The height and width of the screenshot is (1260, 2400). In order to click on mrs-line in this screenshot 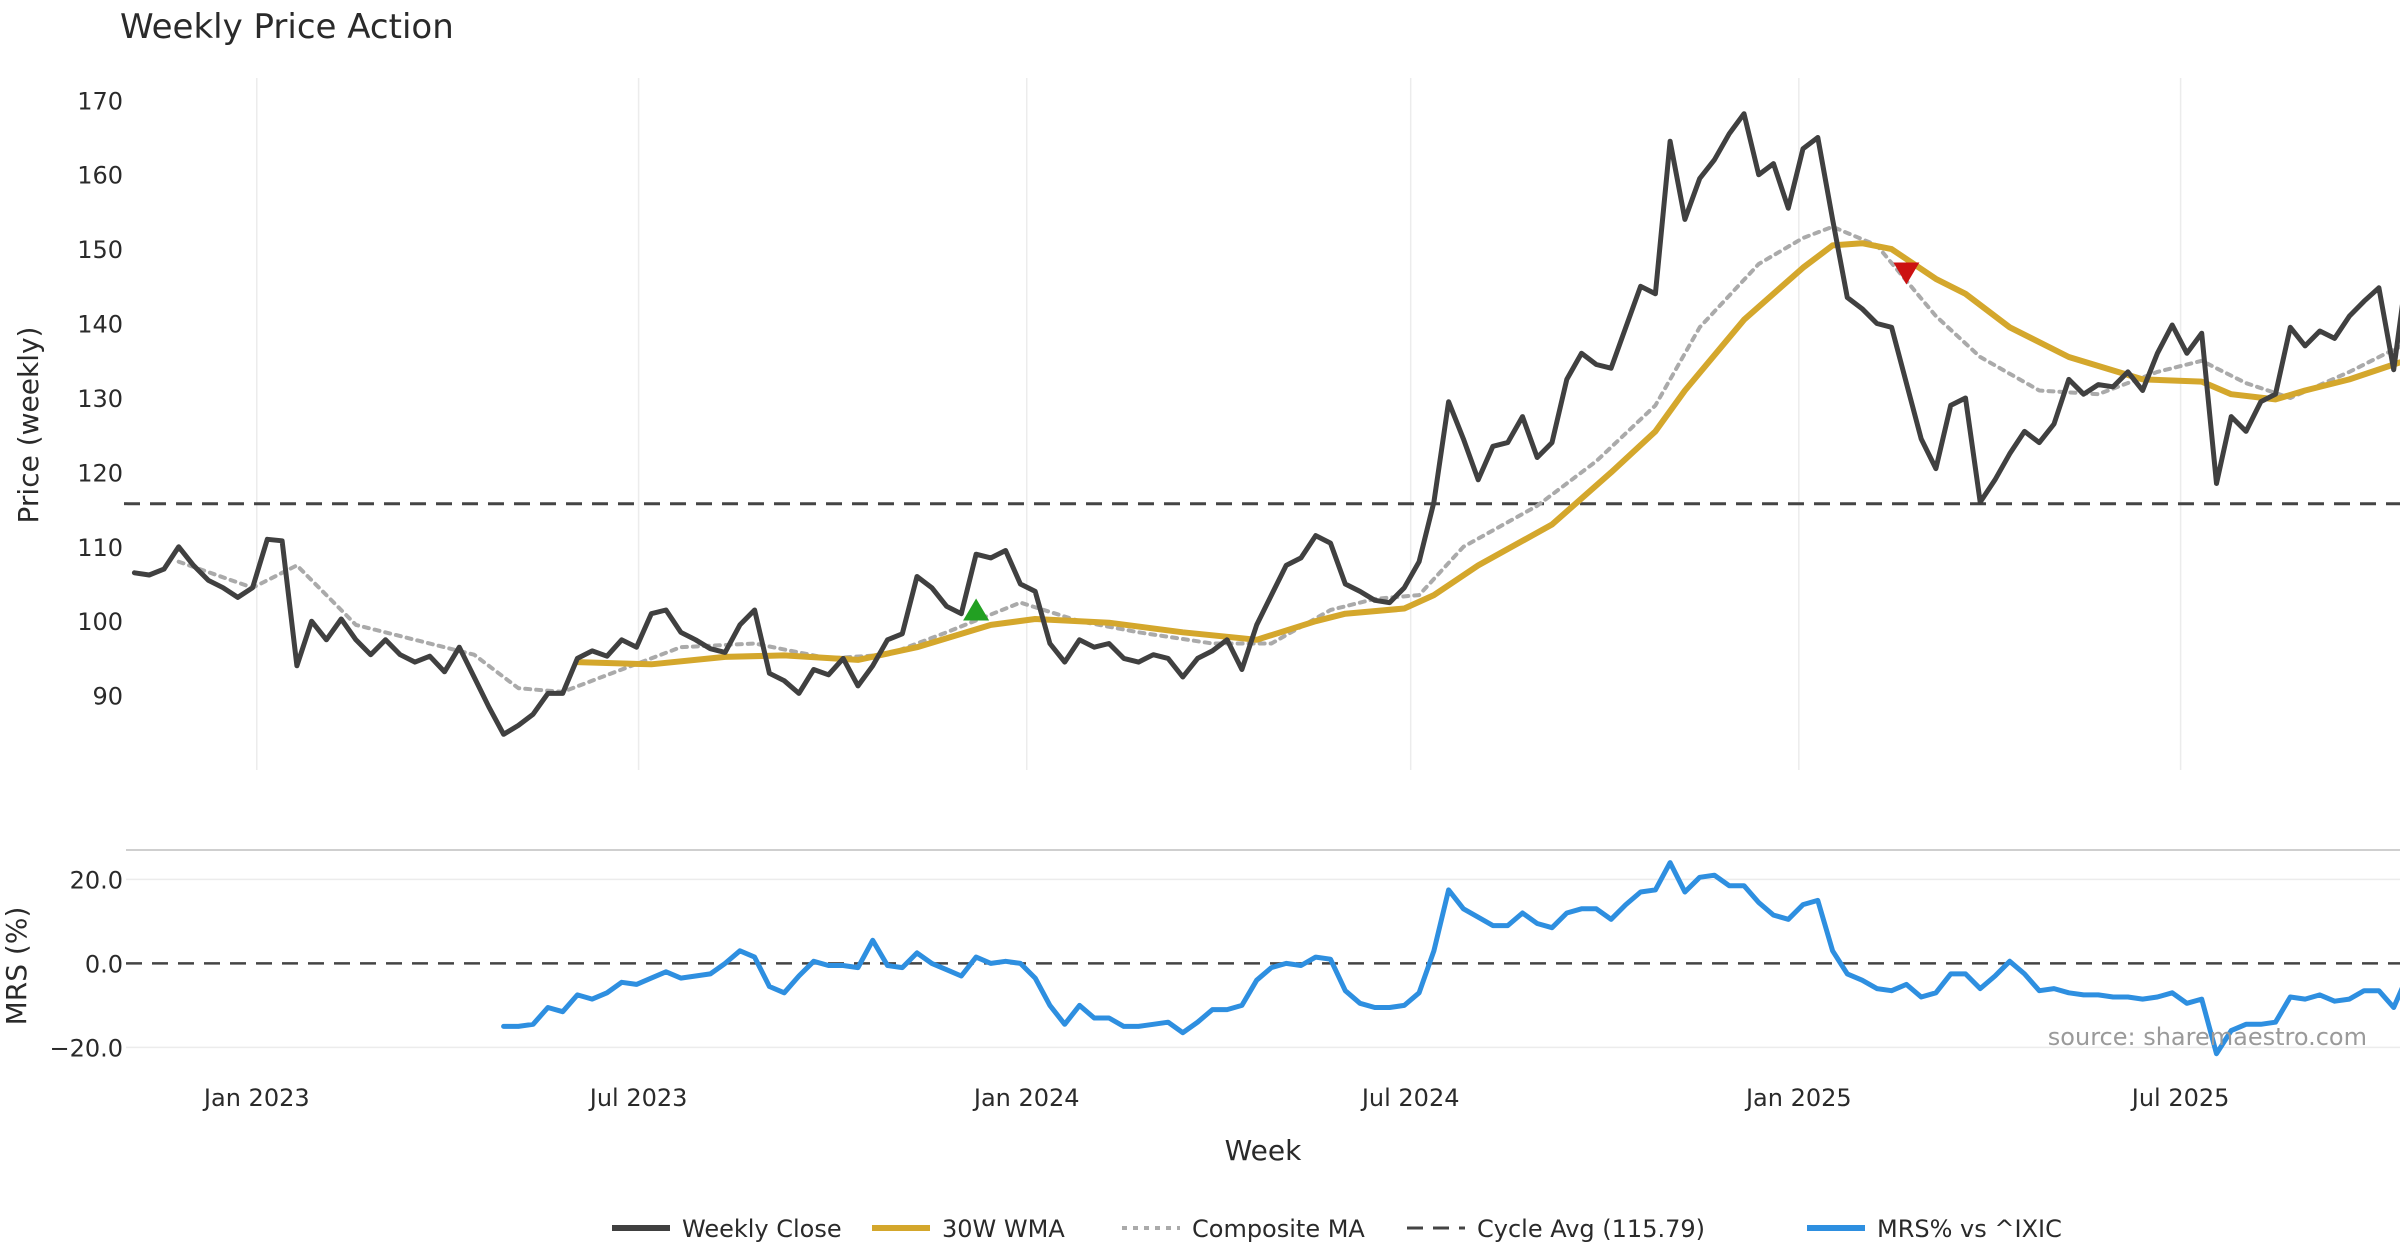, I will do `click(1450, 958)`.